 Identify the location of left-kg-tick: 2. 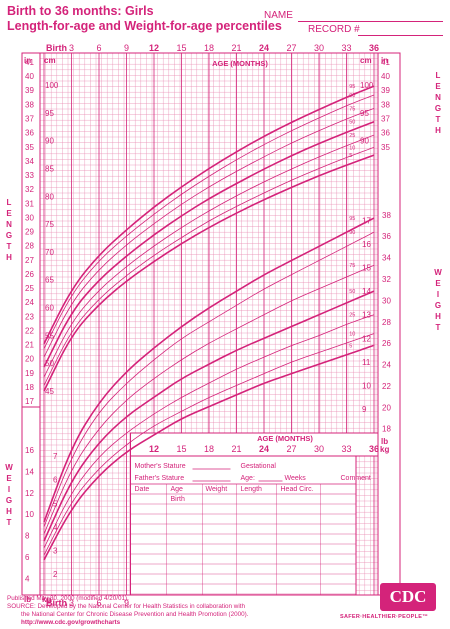
(55, 574).